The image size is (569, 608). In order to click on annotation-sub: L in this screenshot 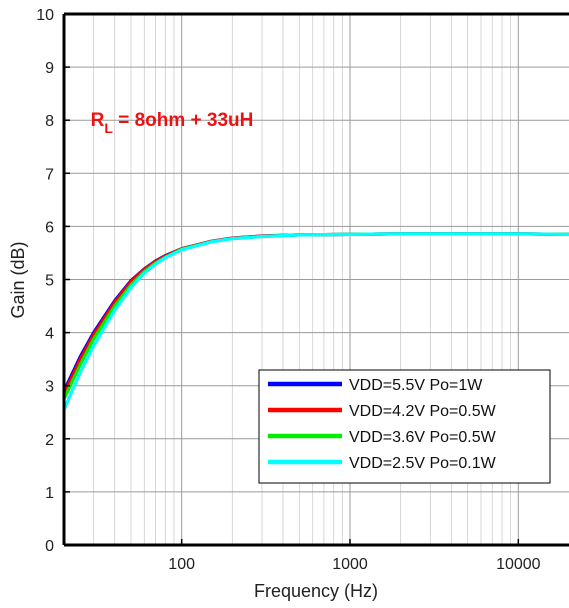, I will do `click(108, 128)`.